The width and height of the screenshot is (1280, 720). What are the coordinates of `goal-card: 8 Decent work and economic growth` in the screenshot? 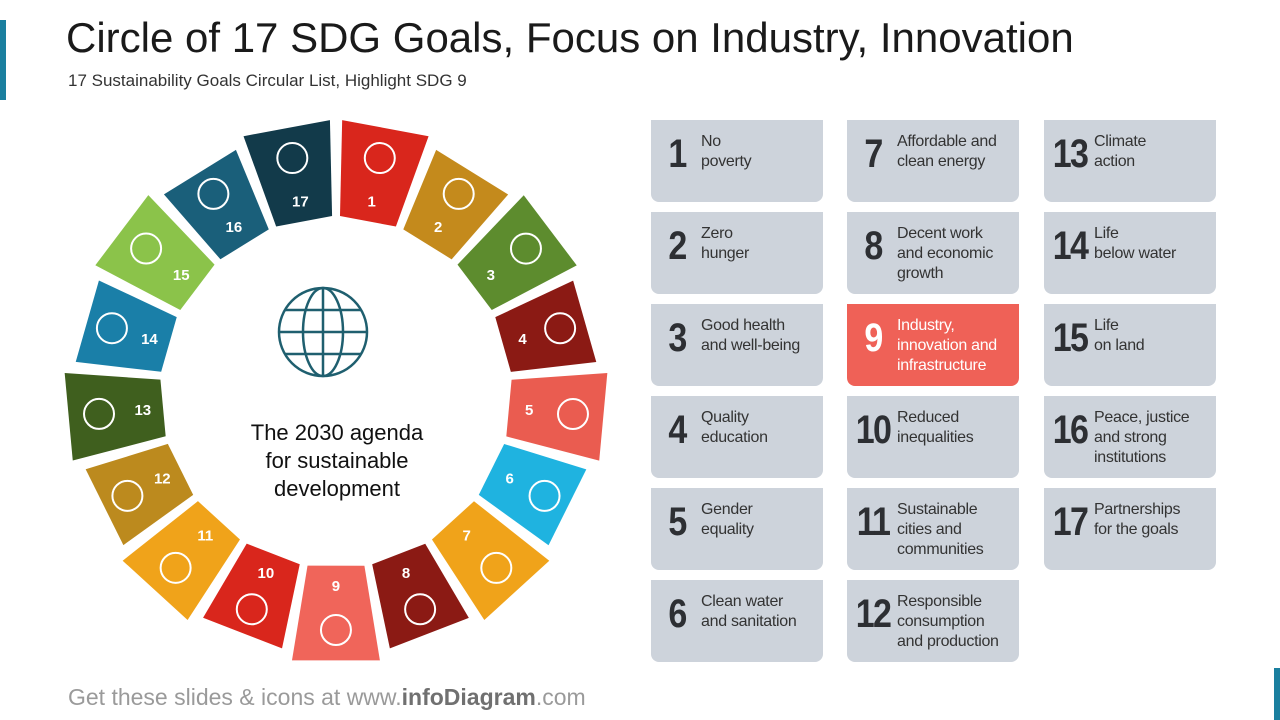 It's located at (933, 253).